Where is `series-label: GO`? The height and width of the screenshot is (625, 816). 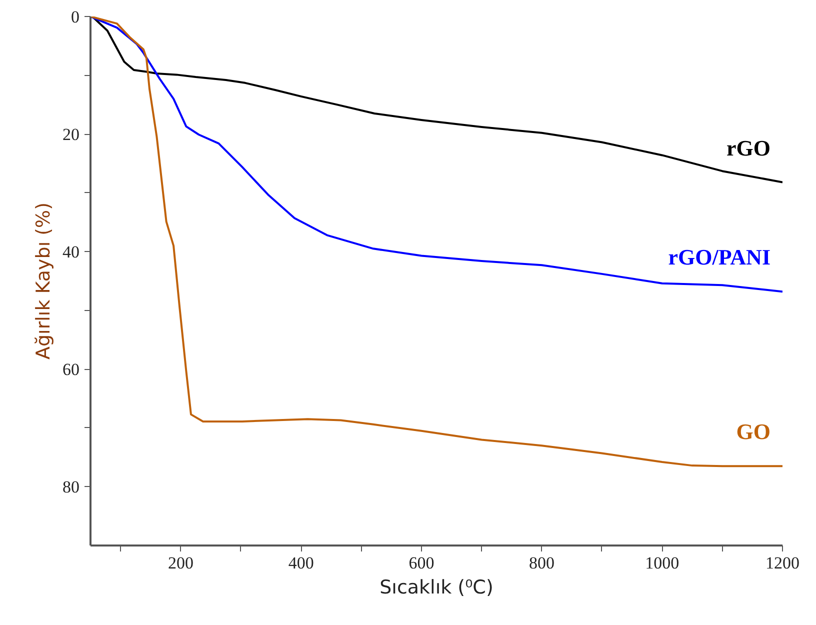 series-label: GO is located at coordinates (753, 431).